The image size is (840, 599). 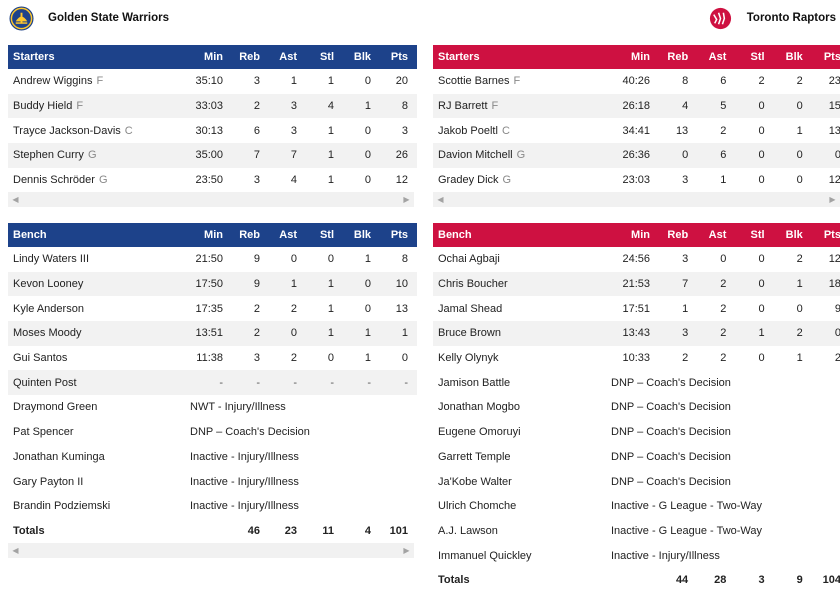 What do you see at coordinates (398, 530) in the screenshot?
I see `total-pts: 101` at bounding box center [398, 530].